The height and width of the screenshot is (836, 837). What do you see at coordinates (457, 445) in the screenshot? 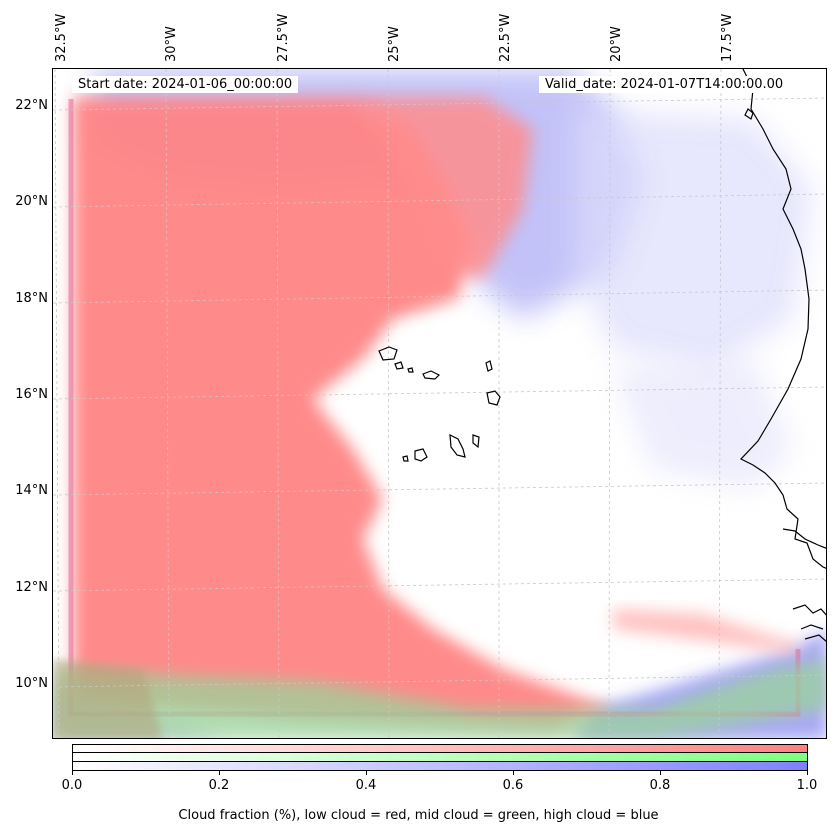
I see `island-santiago` at bounding box center [457, 445].